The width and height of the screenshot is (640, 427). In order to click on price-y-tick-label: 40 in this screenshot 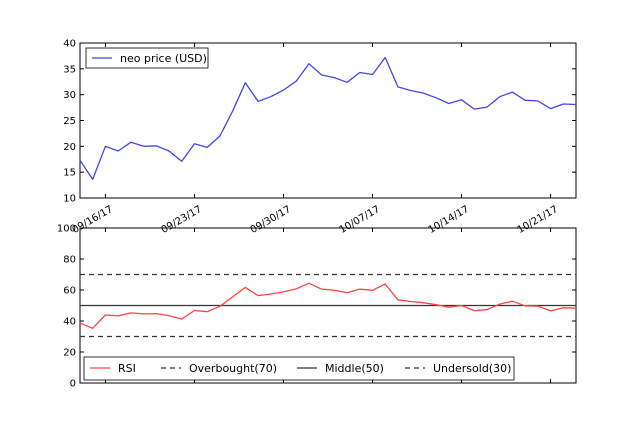, I will do `click(69, 44)`.